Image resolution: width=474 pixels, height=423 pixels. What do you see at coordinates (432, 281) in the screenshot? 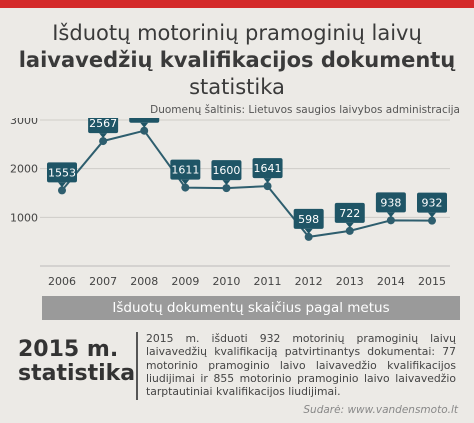
I see `x-tick-label: 2015` at bounding box center [432, 281].